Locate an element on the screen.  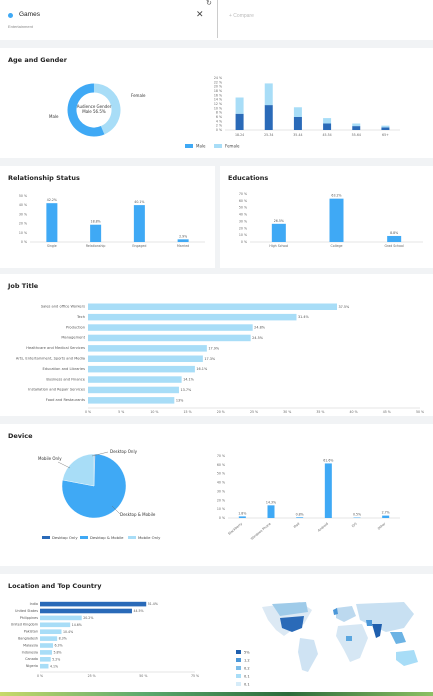
map-legend-label-0: 5% is located at coordinates (247, 653).